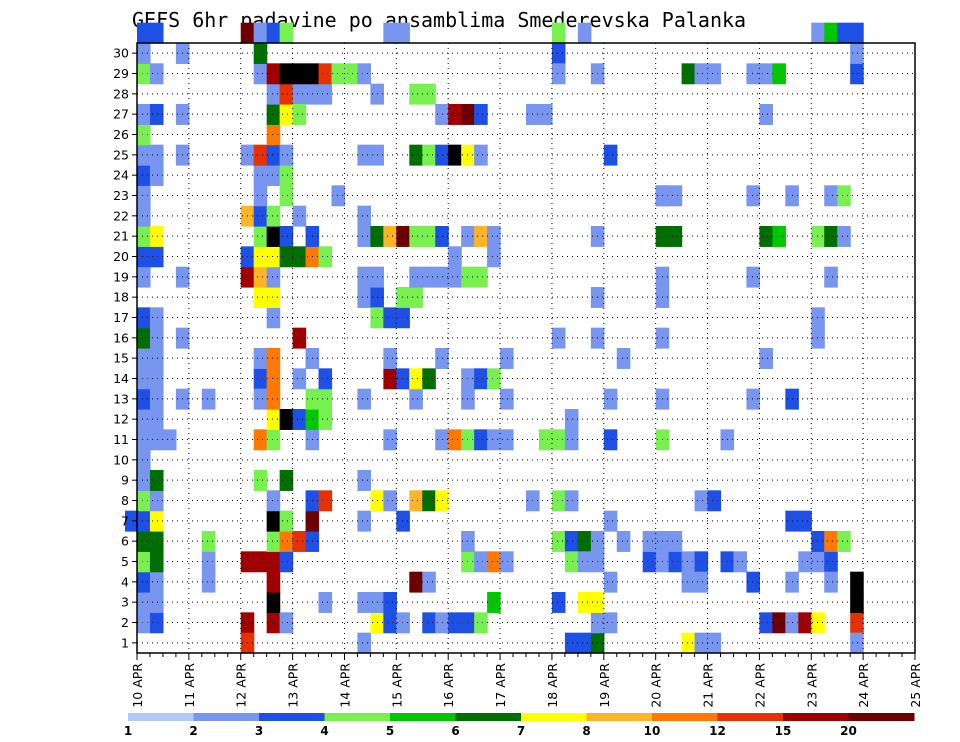  What do you see at coordinates (783, 731) in the screenshot?
I see `colorbar-label: 15` at bounding box center [783, 731].